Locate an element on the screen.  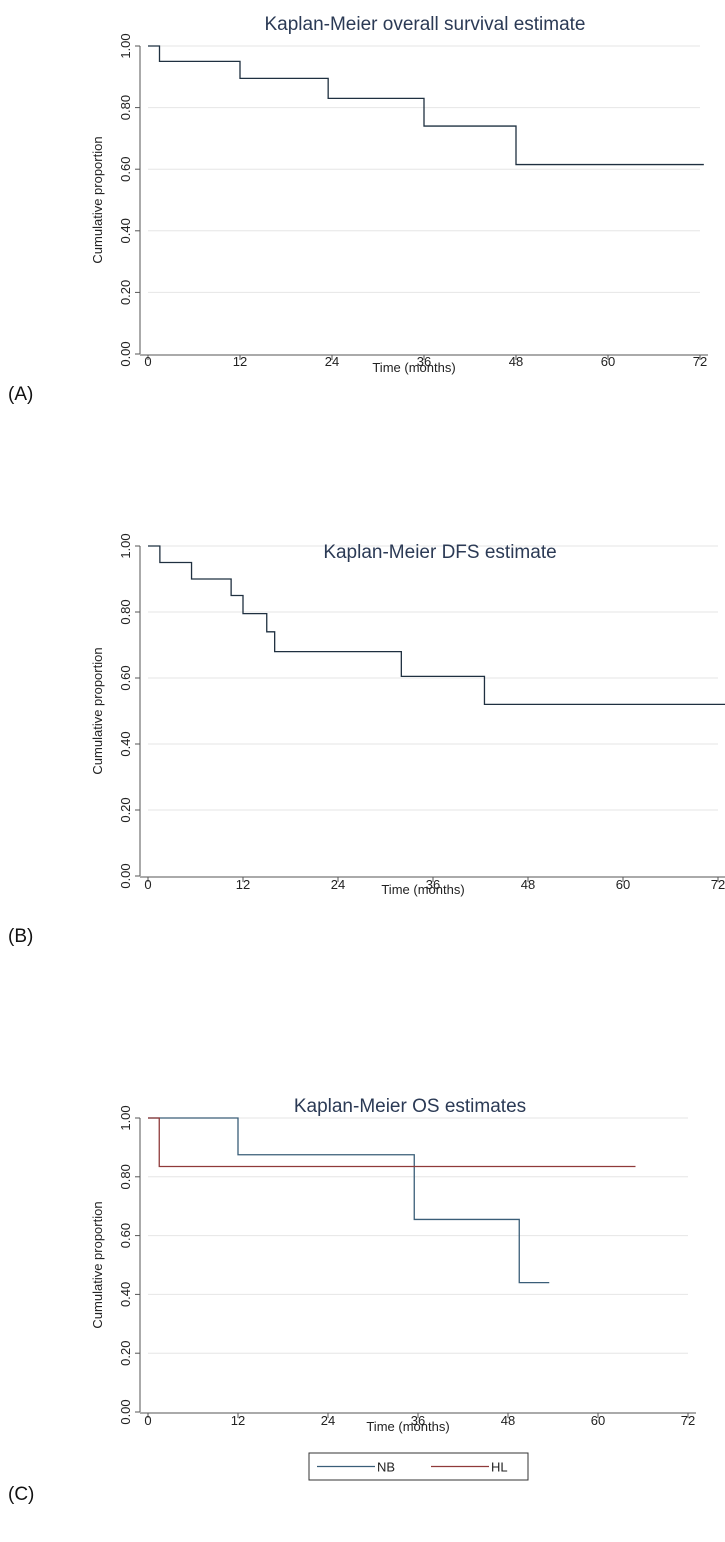
legend-label-nb: NB is located at coordinates (386, 1467).